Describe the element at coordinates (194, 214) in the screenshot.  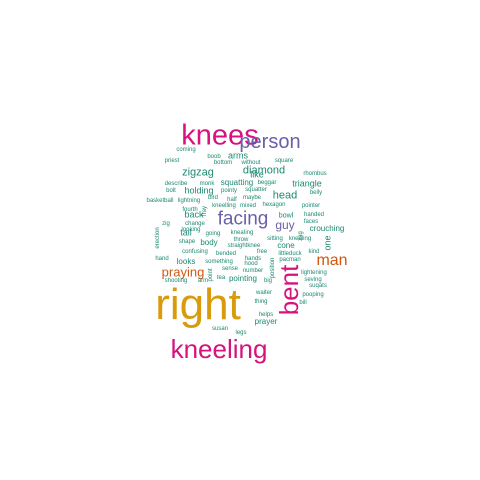
I see `word-back: back` at that location.